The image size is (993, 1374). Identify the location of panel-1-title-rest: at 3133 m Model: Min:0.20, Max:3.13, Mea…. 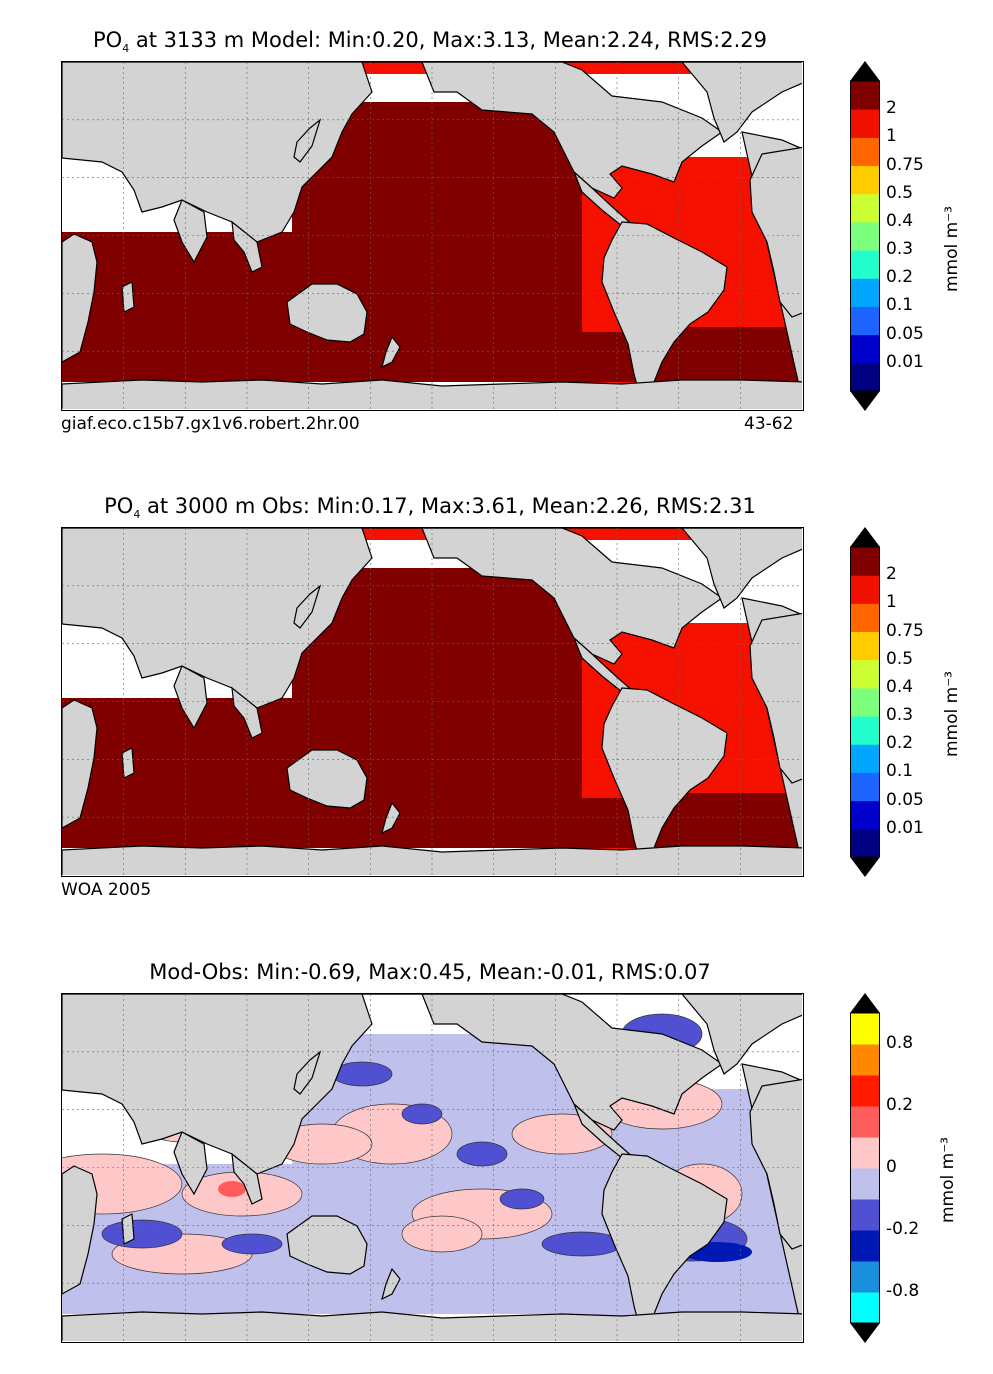
(448, 40).